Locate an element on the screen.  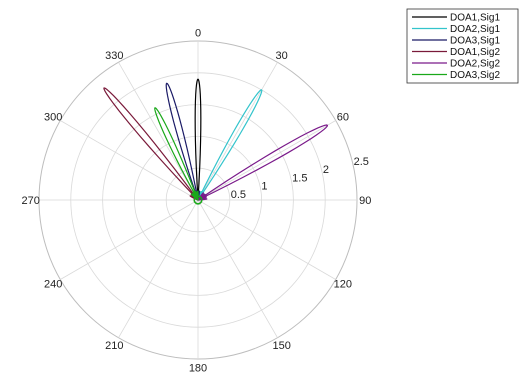
r-tick-label: 1.5 is located at coordinates (299, 178).